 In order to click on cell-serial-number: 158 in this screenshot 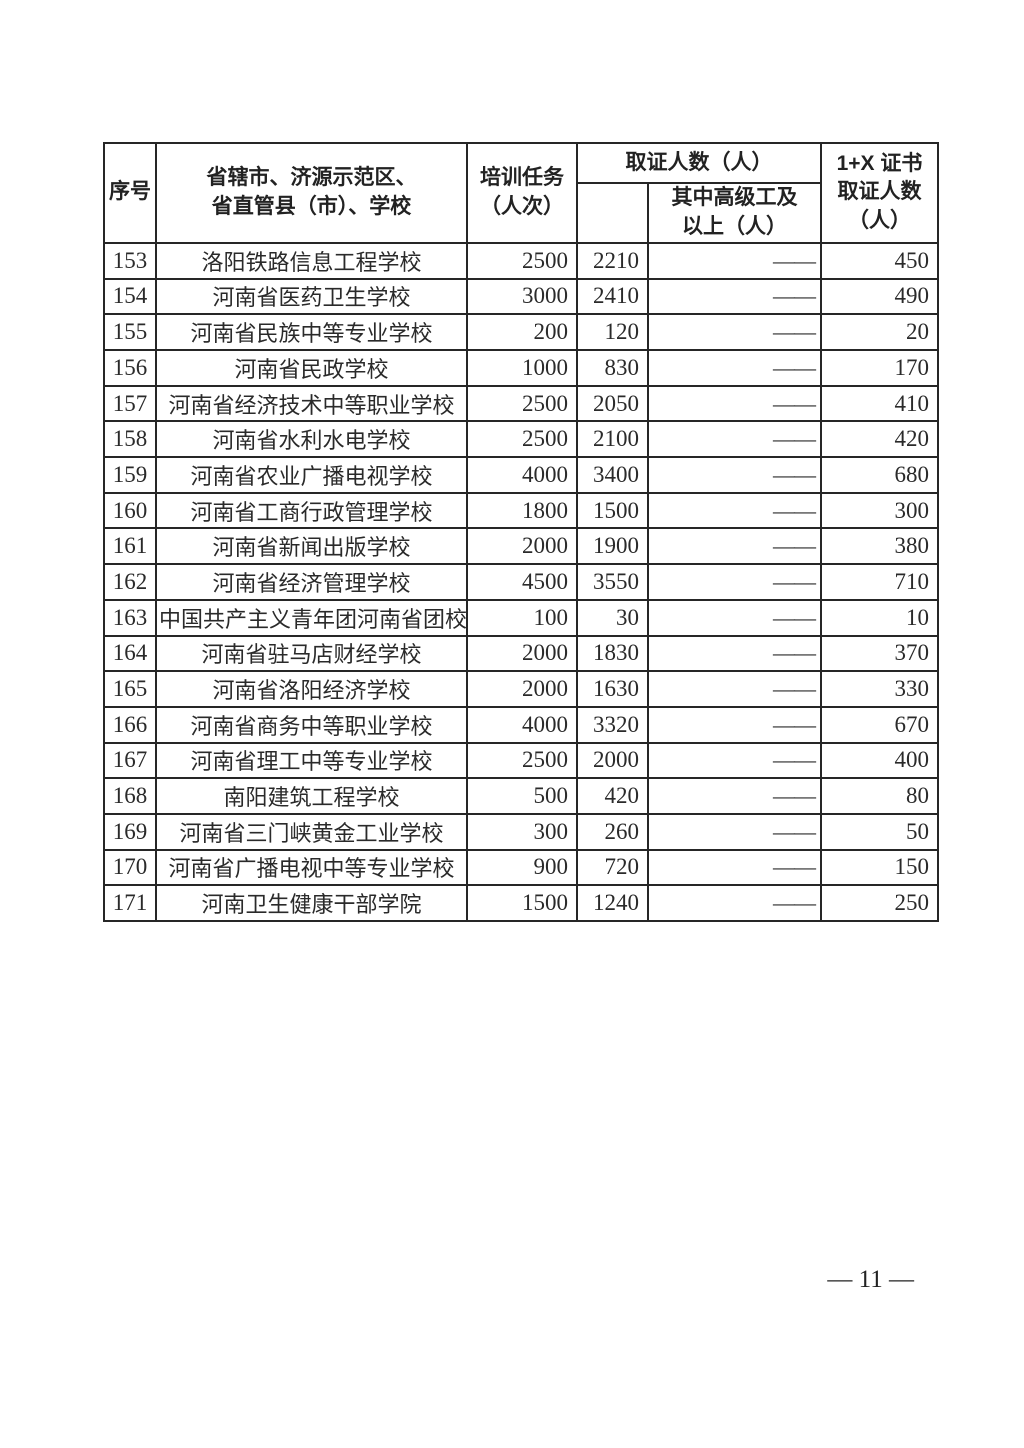, I will do `click(130, 439)`.